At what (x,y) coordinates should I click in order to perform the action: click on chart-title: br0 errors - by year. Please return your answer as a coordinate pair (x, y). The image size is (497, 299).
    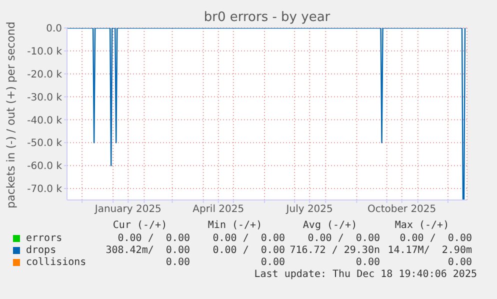
    Looking at the image, I should click on (267, 17).